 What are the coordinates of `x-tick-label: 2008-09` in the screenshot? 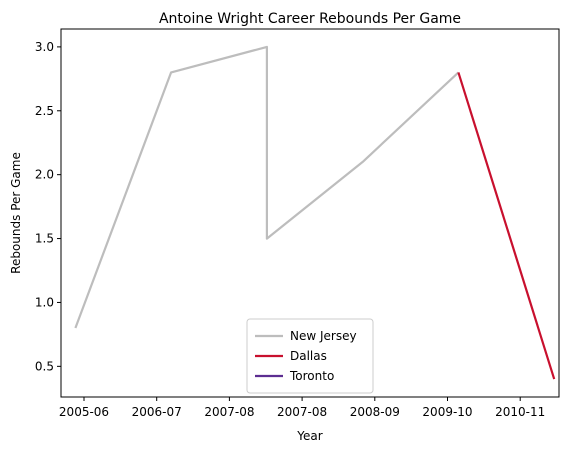 It's located at (375, 412).